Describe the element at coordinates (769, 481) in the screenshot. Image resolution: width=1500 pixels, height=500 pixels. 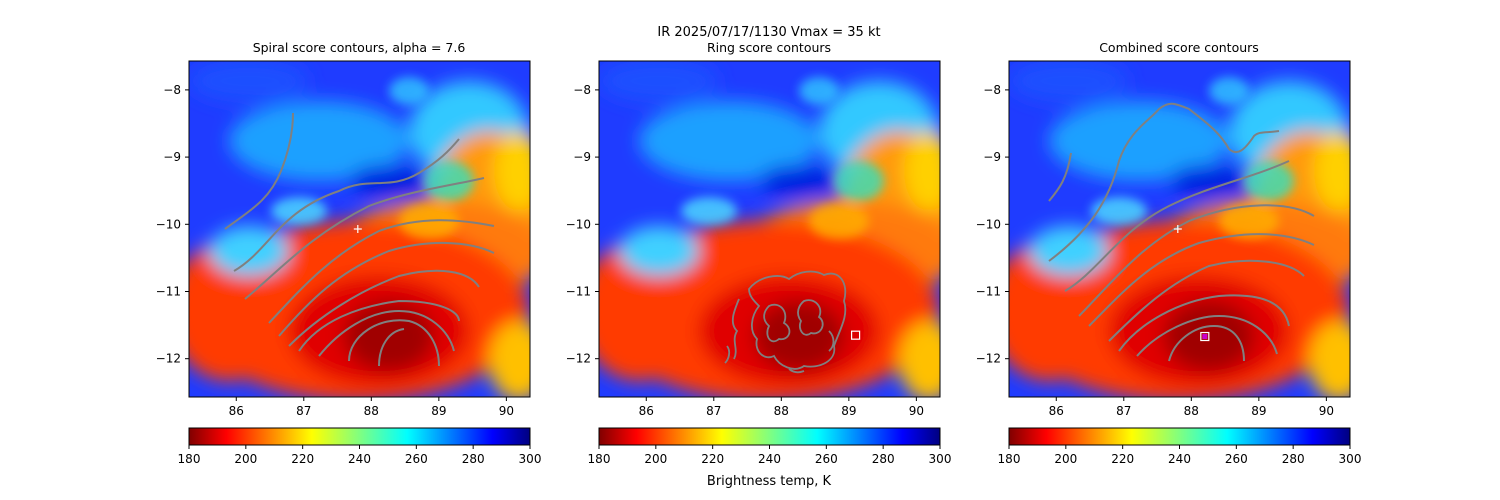
I see `colorbar-label: Brightness temp, K` at that location.